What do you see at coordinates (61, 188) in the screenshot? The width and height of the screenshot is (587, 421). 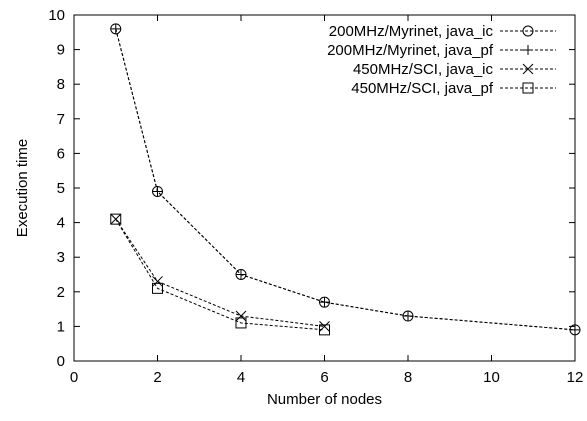 I see `y-tick-label: 5` at bounding box center [61, 188].